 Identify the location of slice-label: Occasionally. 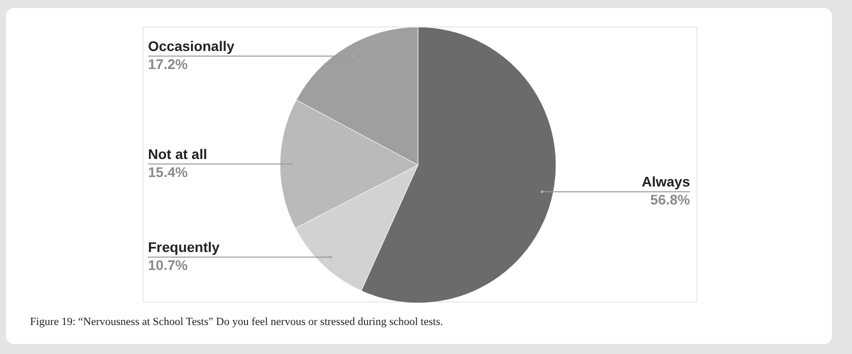
(191, 46).